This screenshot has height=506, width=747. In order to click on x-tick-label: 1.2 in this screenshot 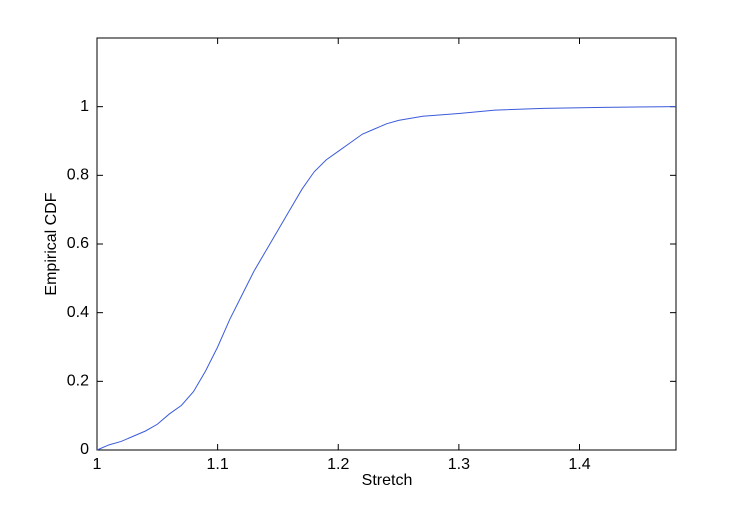, I will do `click(338, 464)`.